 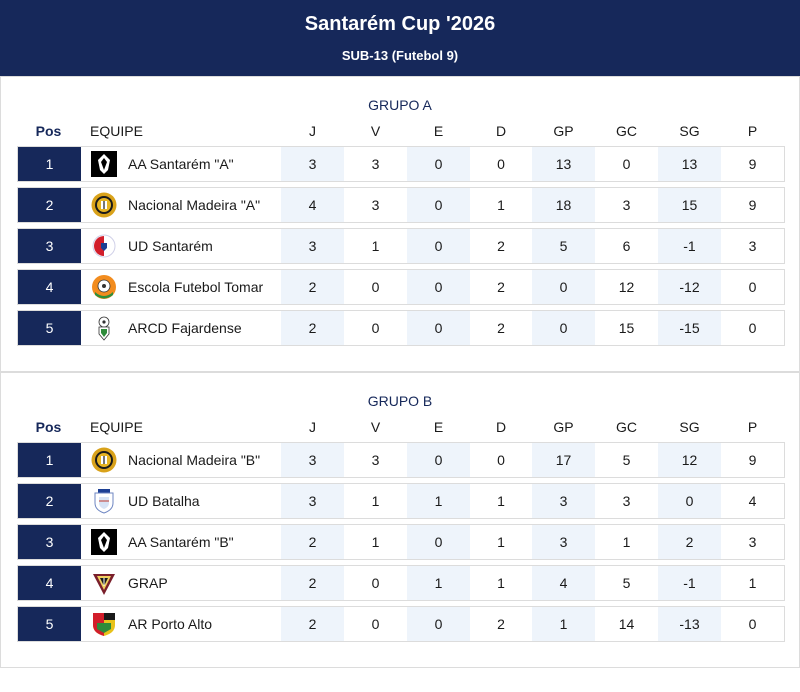 What do you see at coordinates (689, 246) in the screenshot?
I see `stat-sg: -1` at bounding box center [689, 246].